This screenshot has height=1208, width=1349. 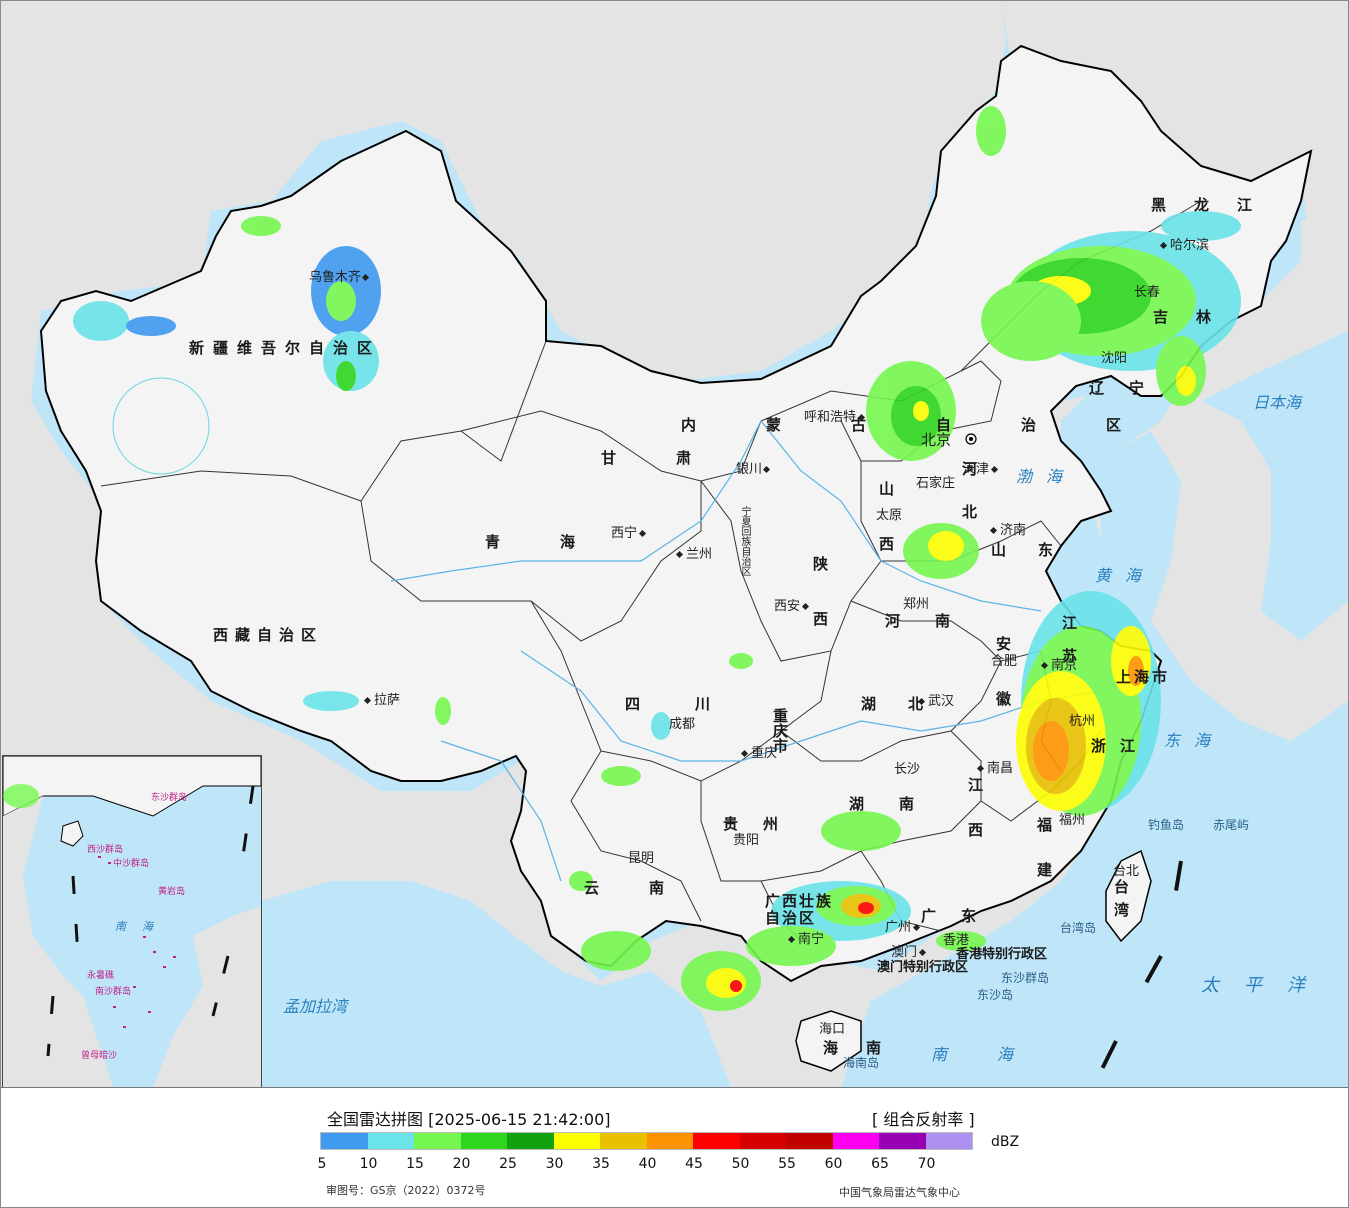 I want to click on province-label-anhui: 安徽, so click(x=1003, y=691).